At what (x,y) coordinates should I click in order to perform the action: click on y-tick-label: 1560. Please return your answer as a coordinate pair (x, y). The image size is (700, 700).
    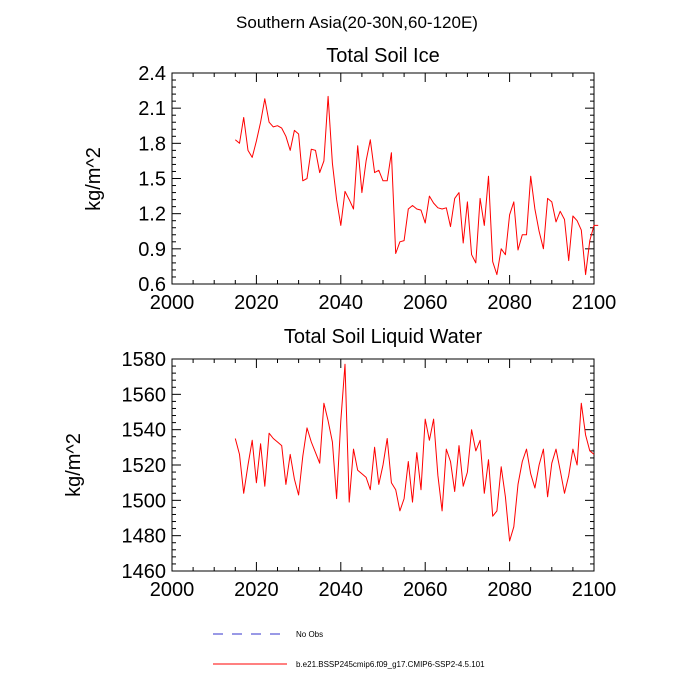
    Looking at the image, I should click on (144, 395).